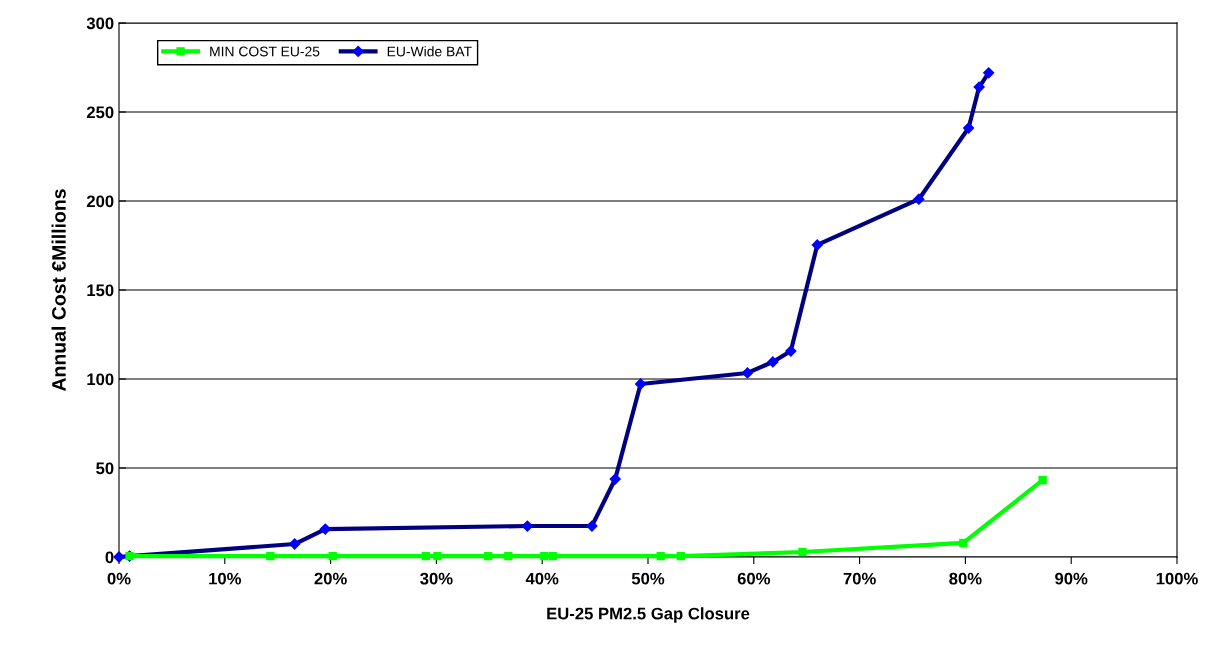 Image resolution: width=1218 pixels, height=647 pixels. Describe the element at coordinates (225, 578) in the screenshot. I see `x-tick-label: 10%` at that location.